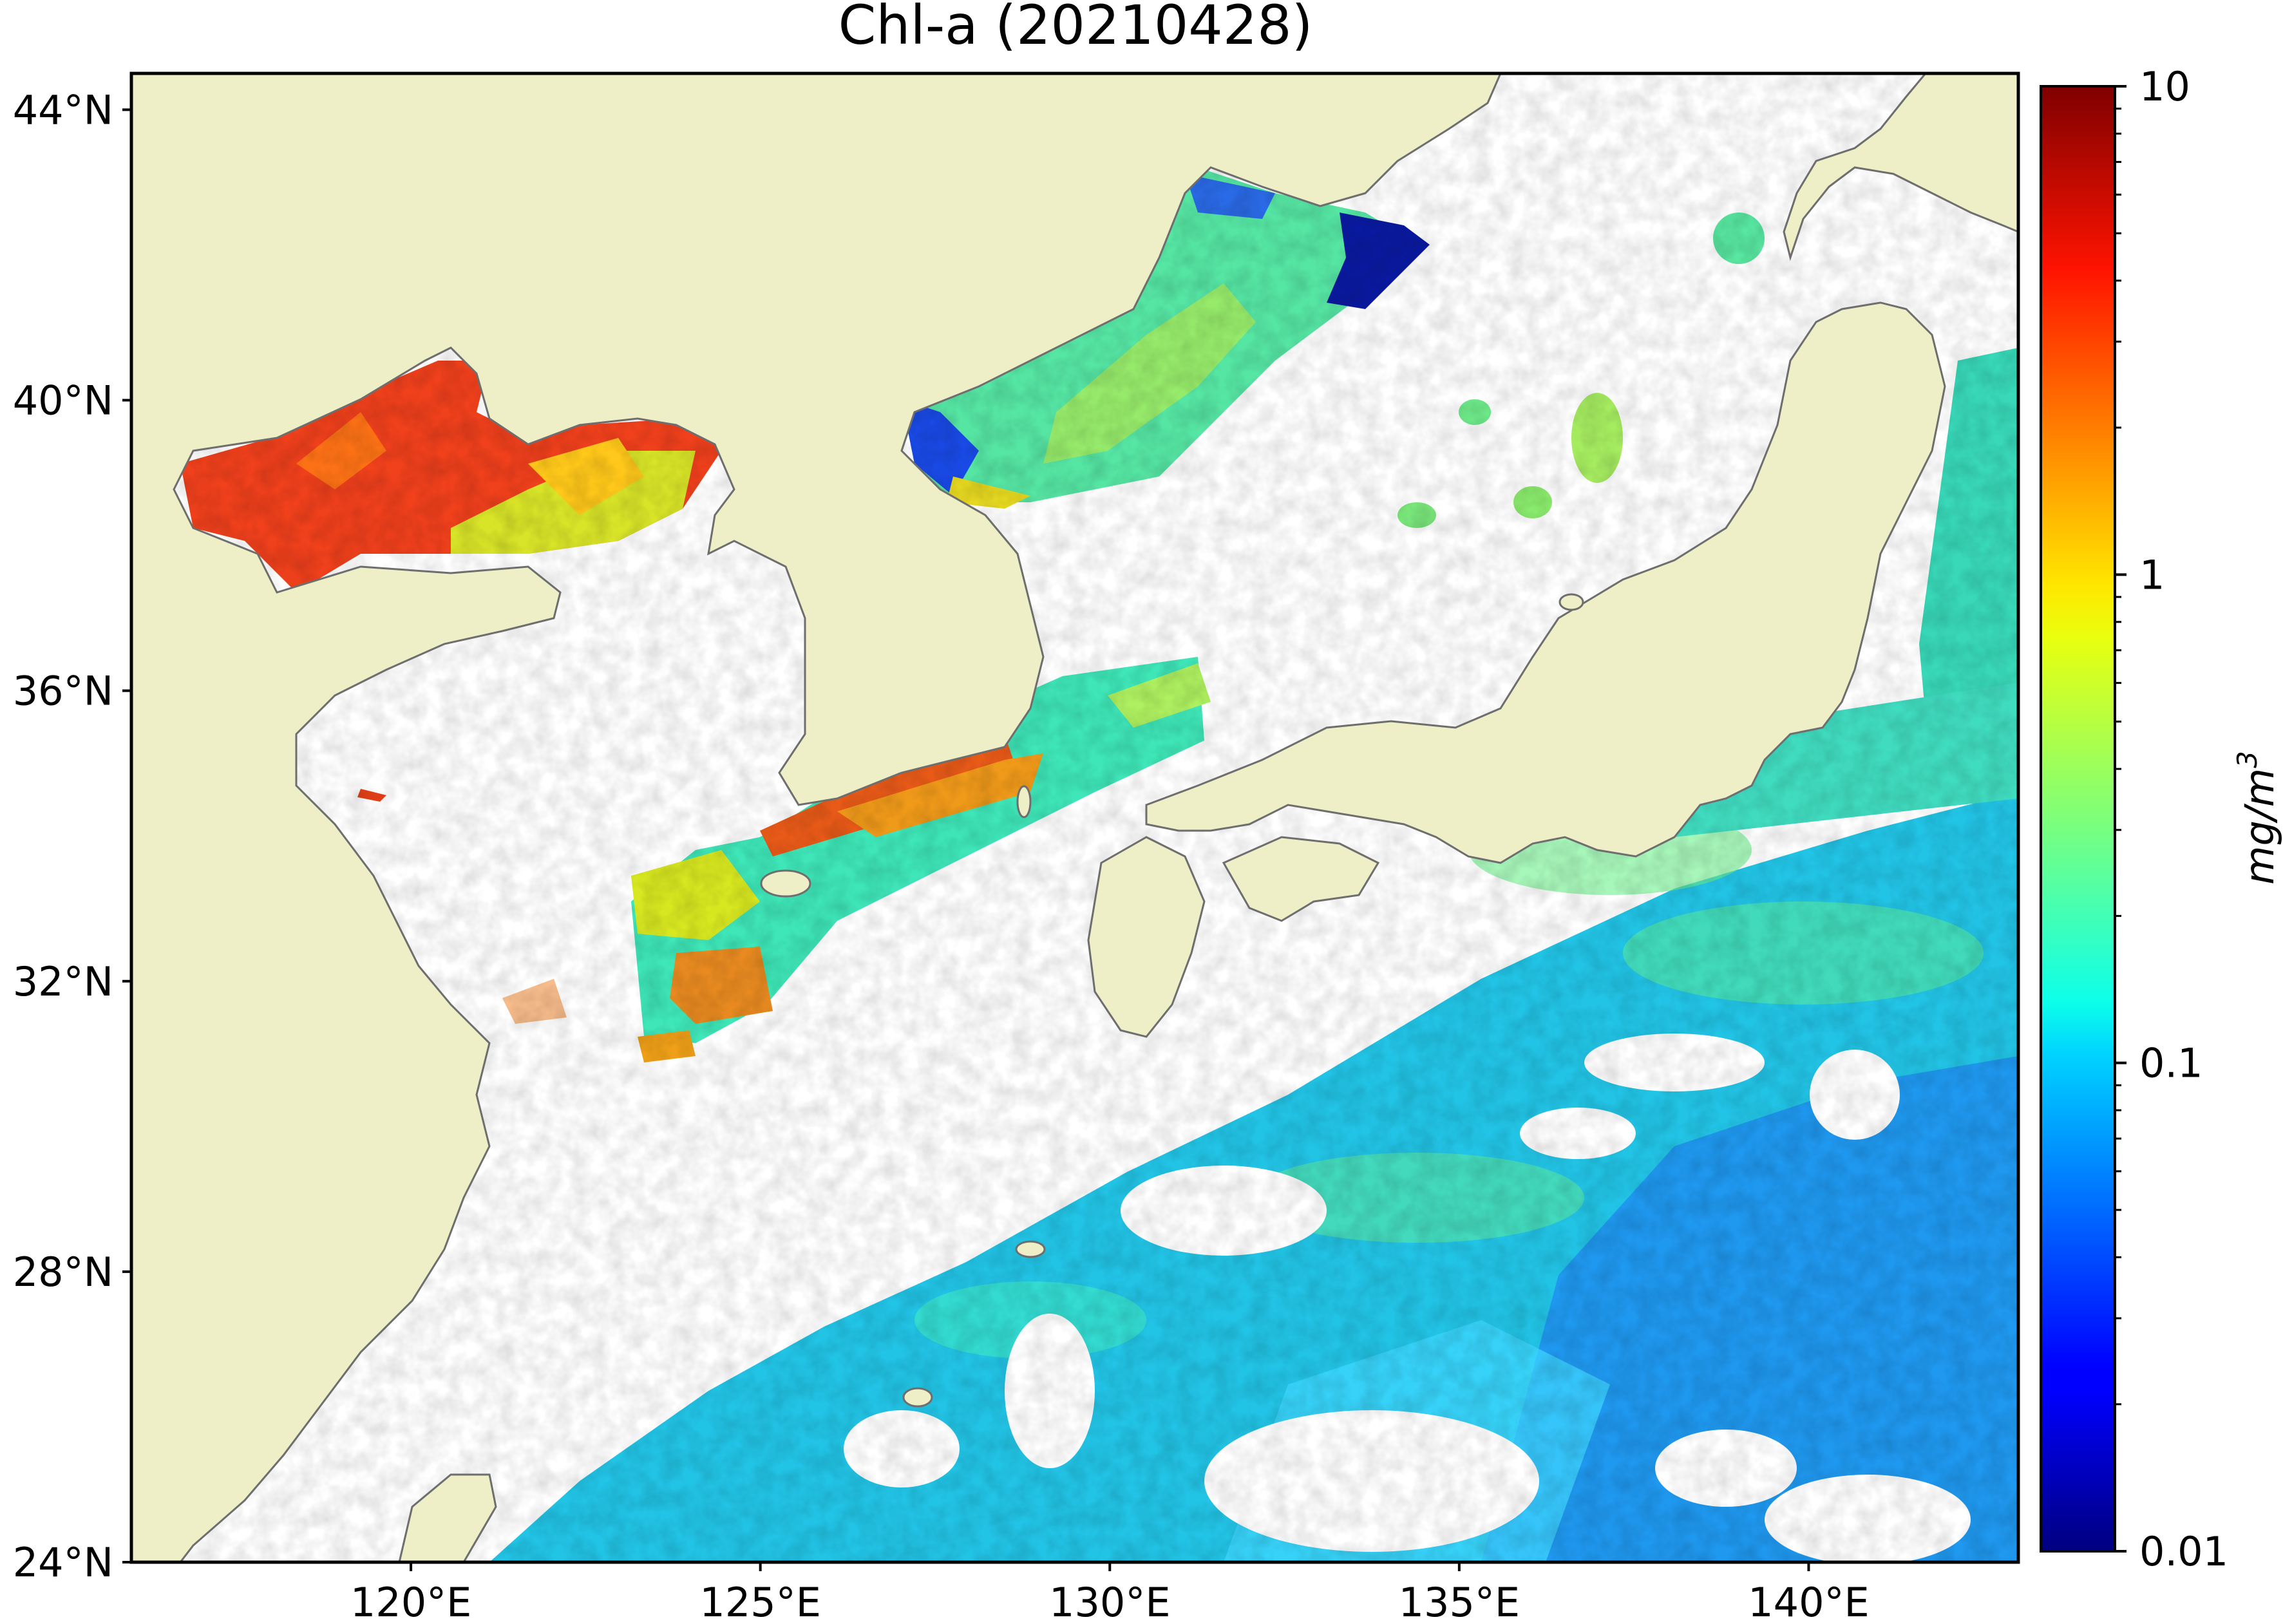 Image resolution: width=2283 pixels, height=1624 pixels. What do you see at coordinates (63, 1272) in the screenshot?
I see `lat-tick-label: 28°N` at bounding box center [63, 1272].